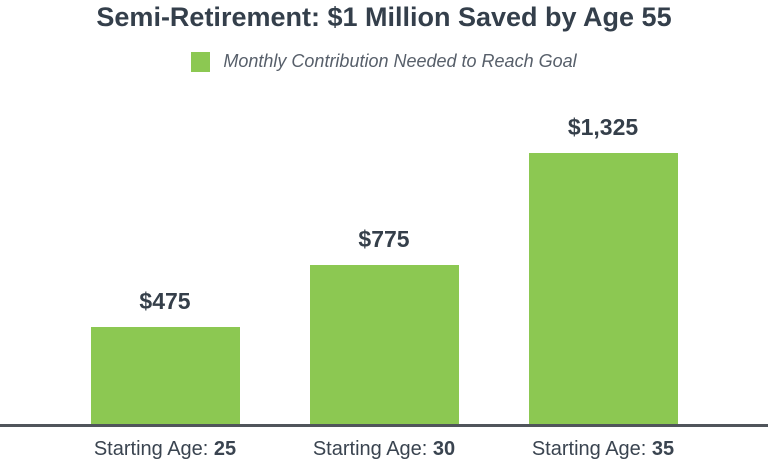 This screenshot has width=768, height=474. What do you see at coordinates (225, 449) in the screenshot?
I see `x-axis-label-age: 25` at bounding box center [225, 449].